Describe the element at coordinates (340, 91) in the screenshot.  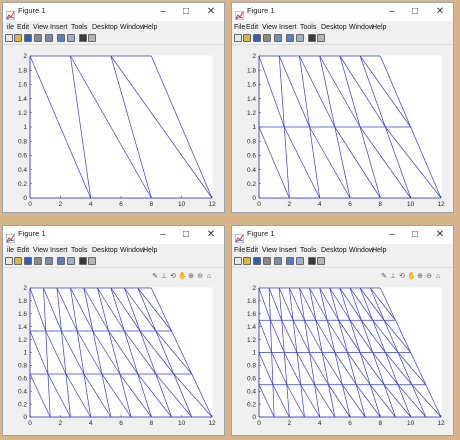
I see `mesh-diagonal-edge` at that location.